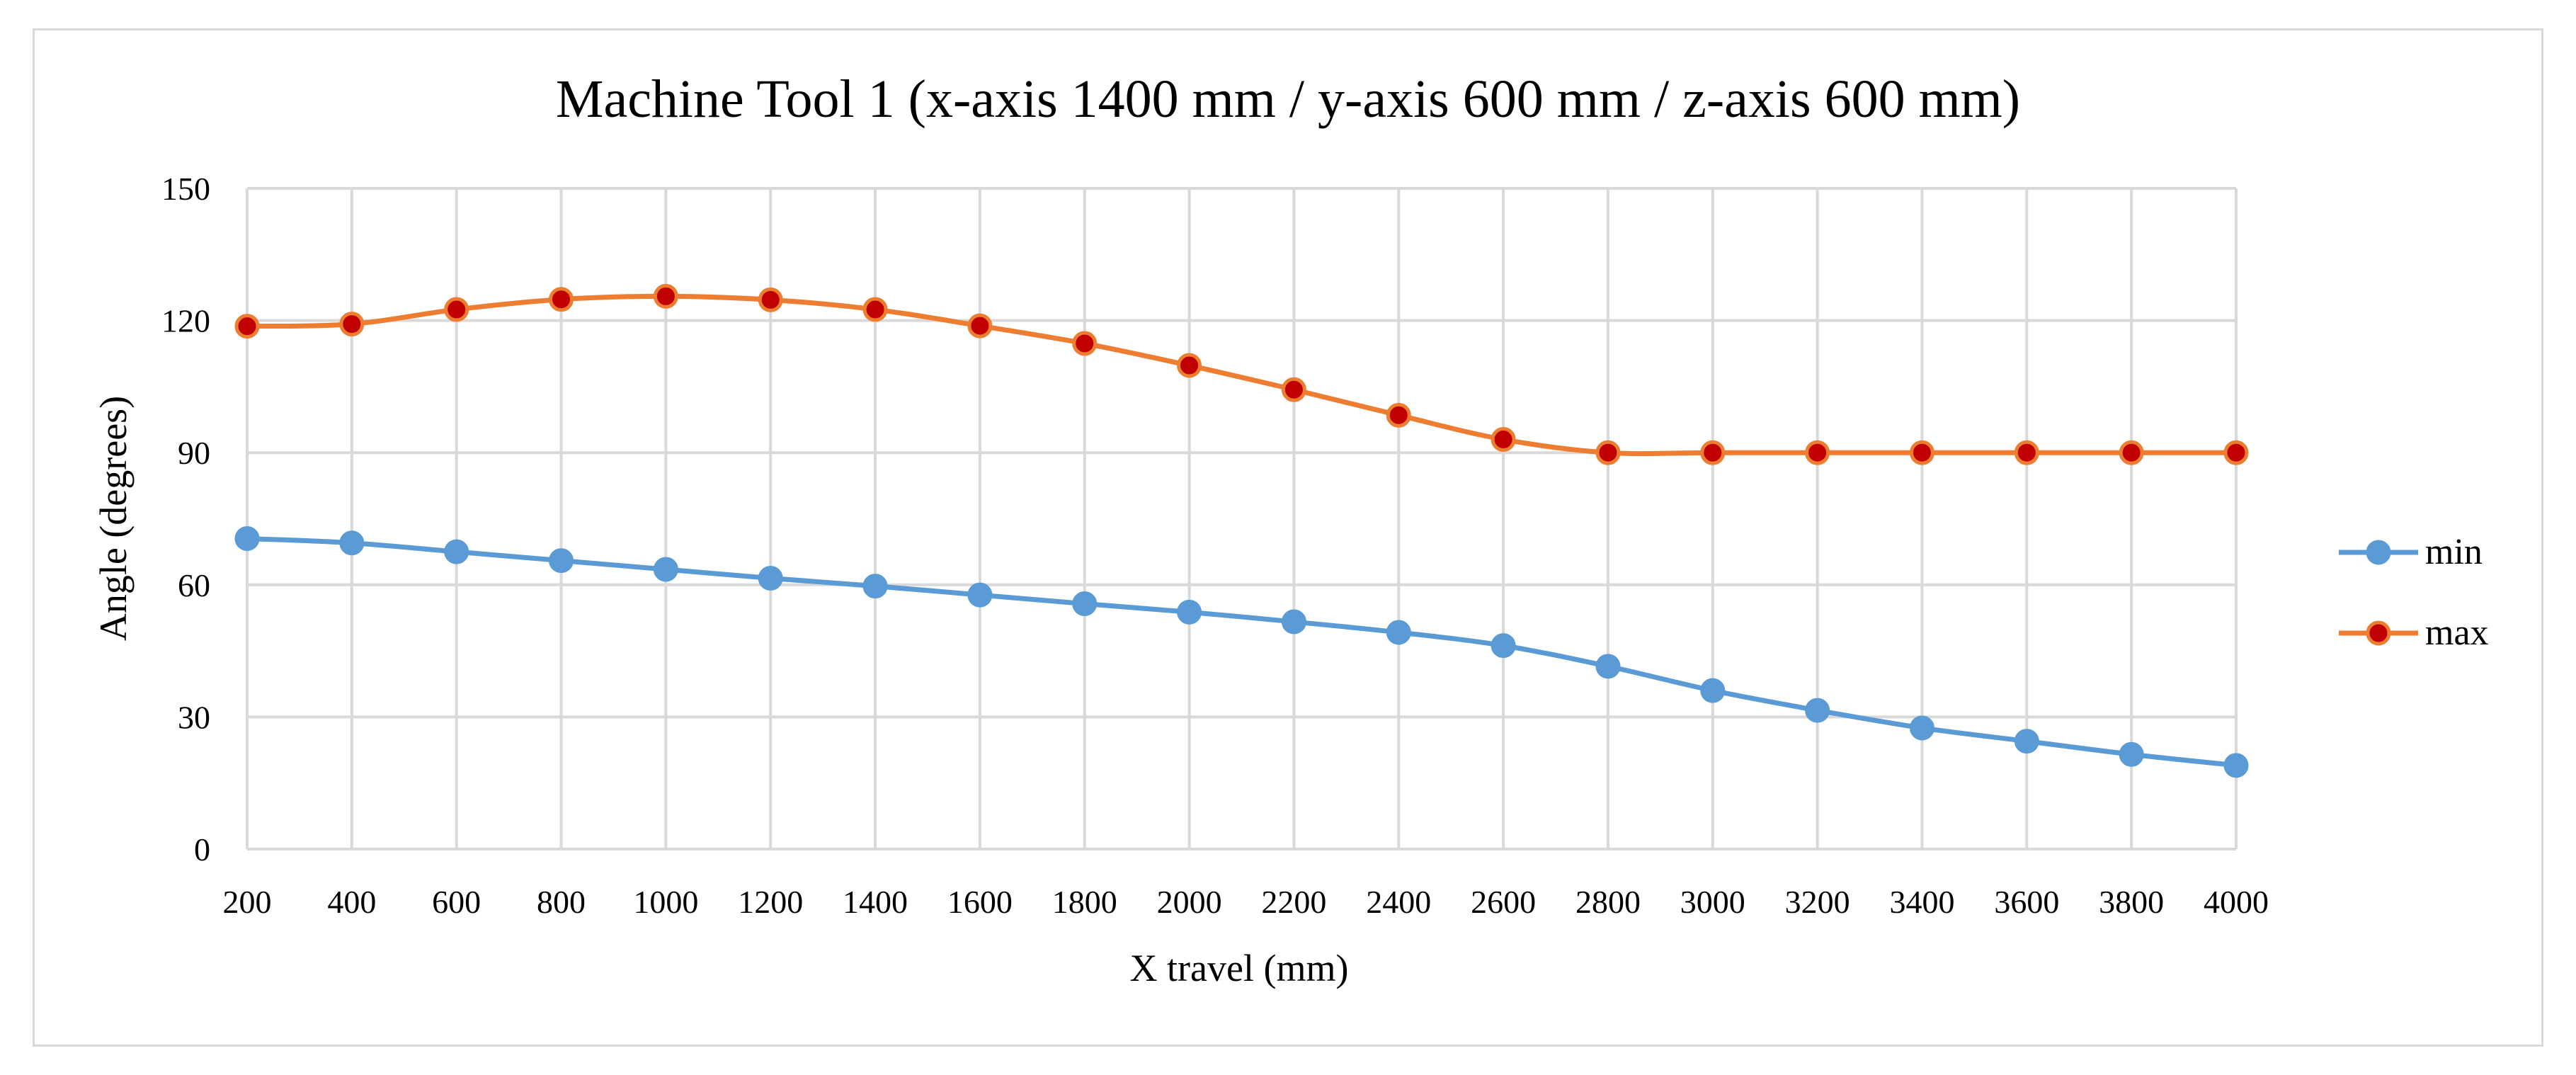  I want to click on x-tick-label: 3600, so click(2027, 902).